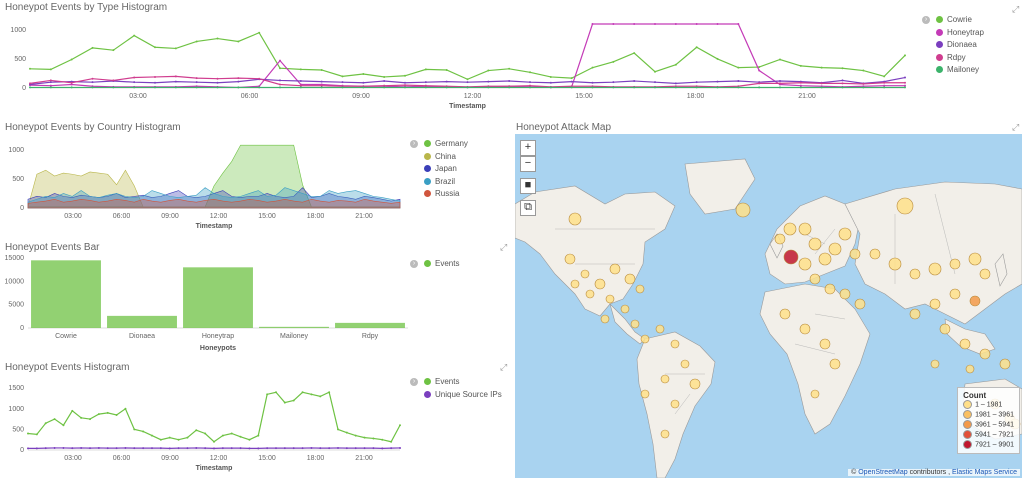  What do you see at coordinates (370, 325) in the screenshot?
I see `bar-rdpy` at bounding box center [370, 325].